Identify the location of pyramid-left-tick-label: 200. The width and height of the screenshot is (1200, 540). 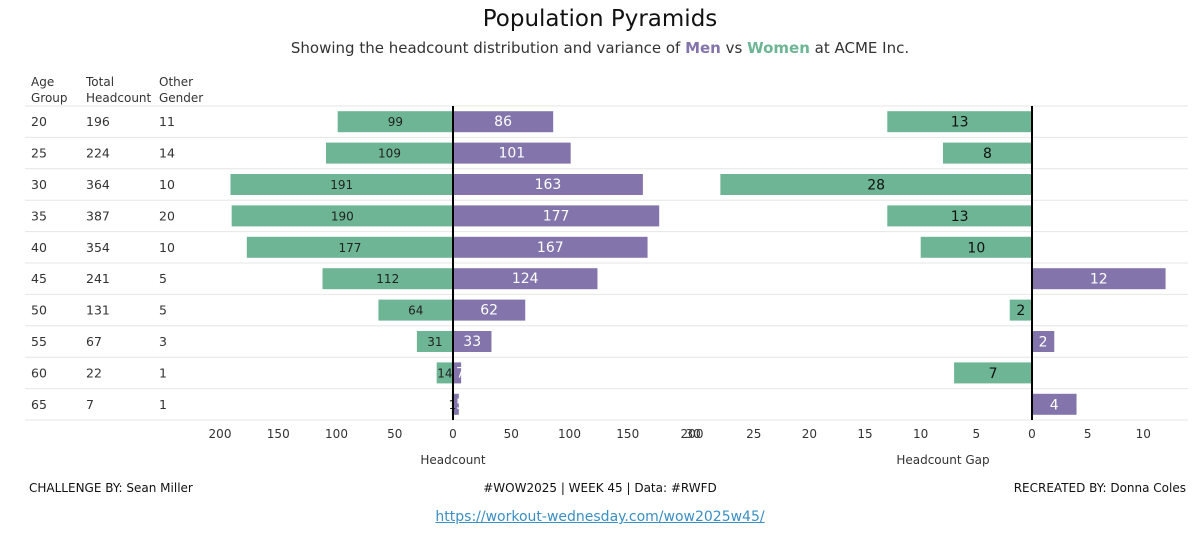
(220, 434).